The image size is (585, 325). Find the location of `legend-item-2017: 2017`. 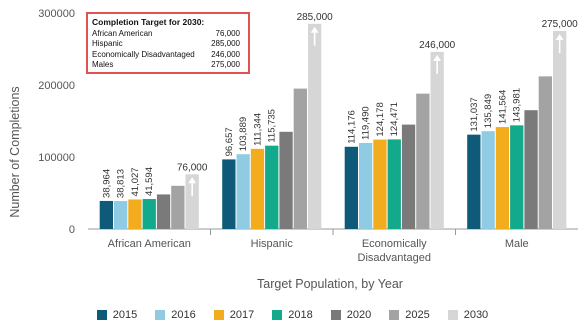

legend-item-2017: 2017 is located at coordinates (234, 315).